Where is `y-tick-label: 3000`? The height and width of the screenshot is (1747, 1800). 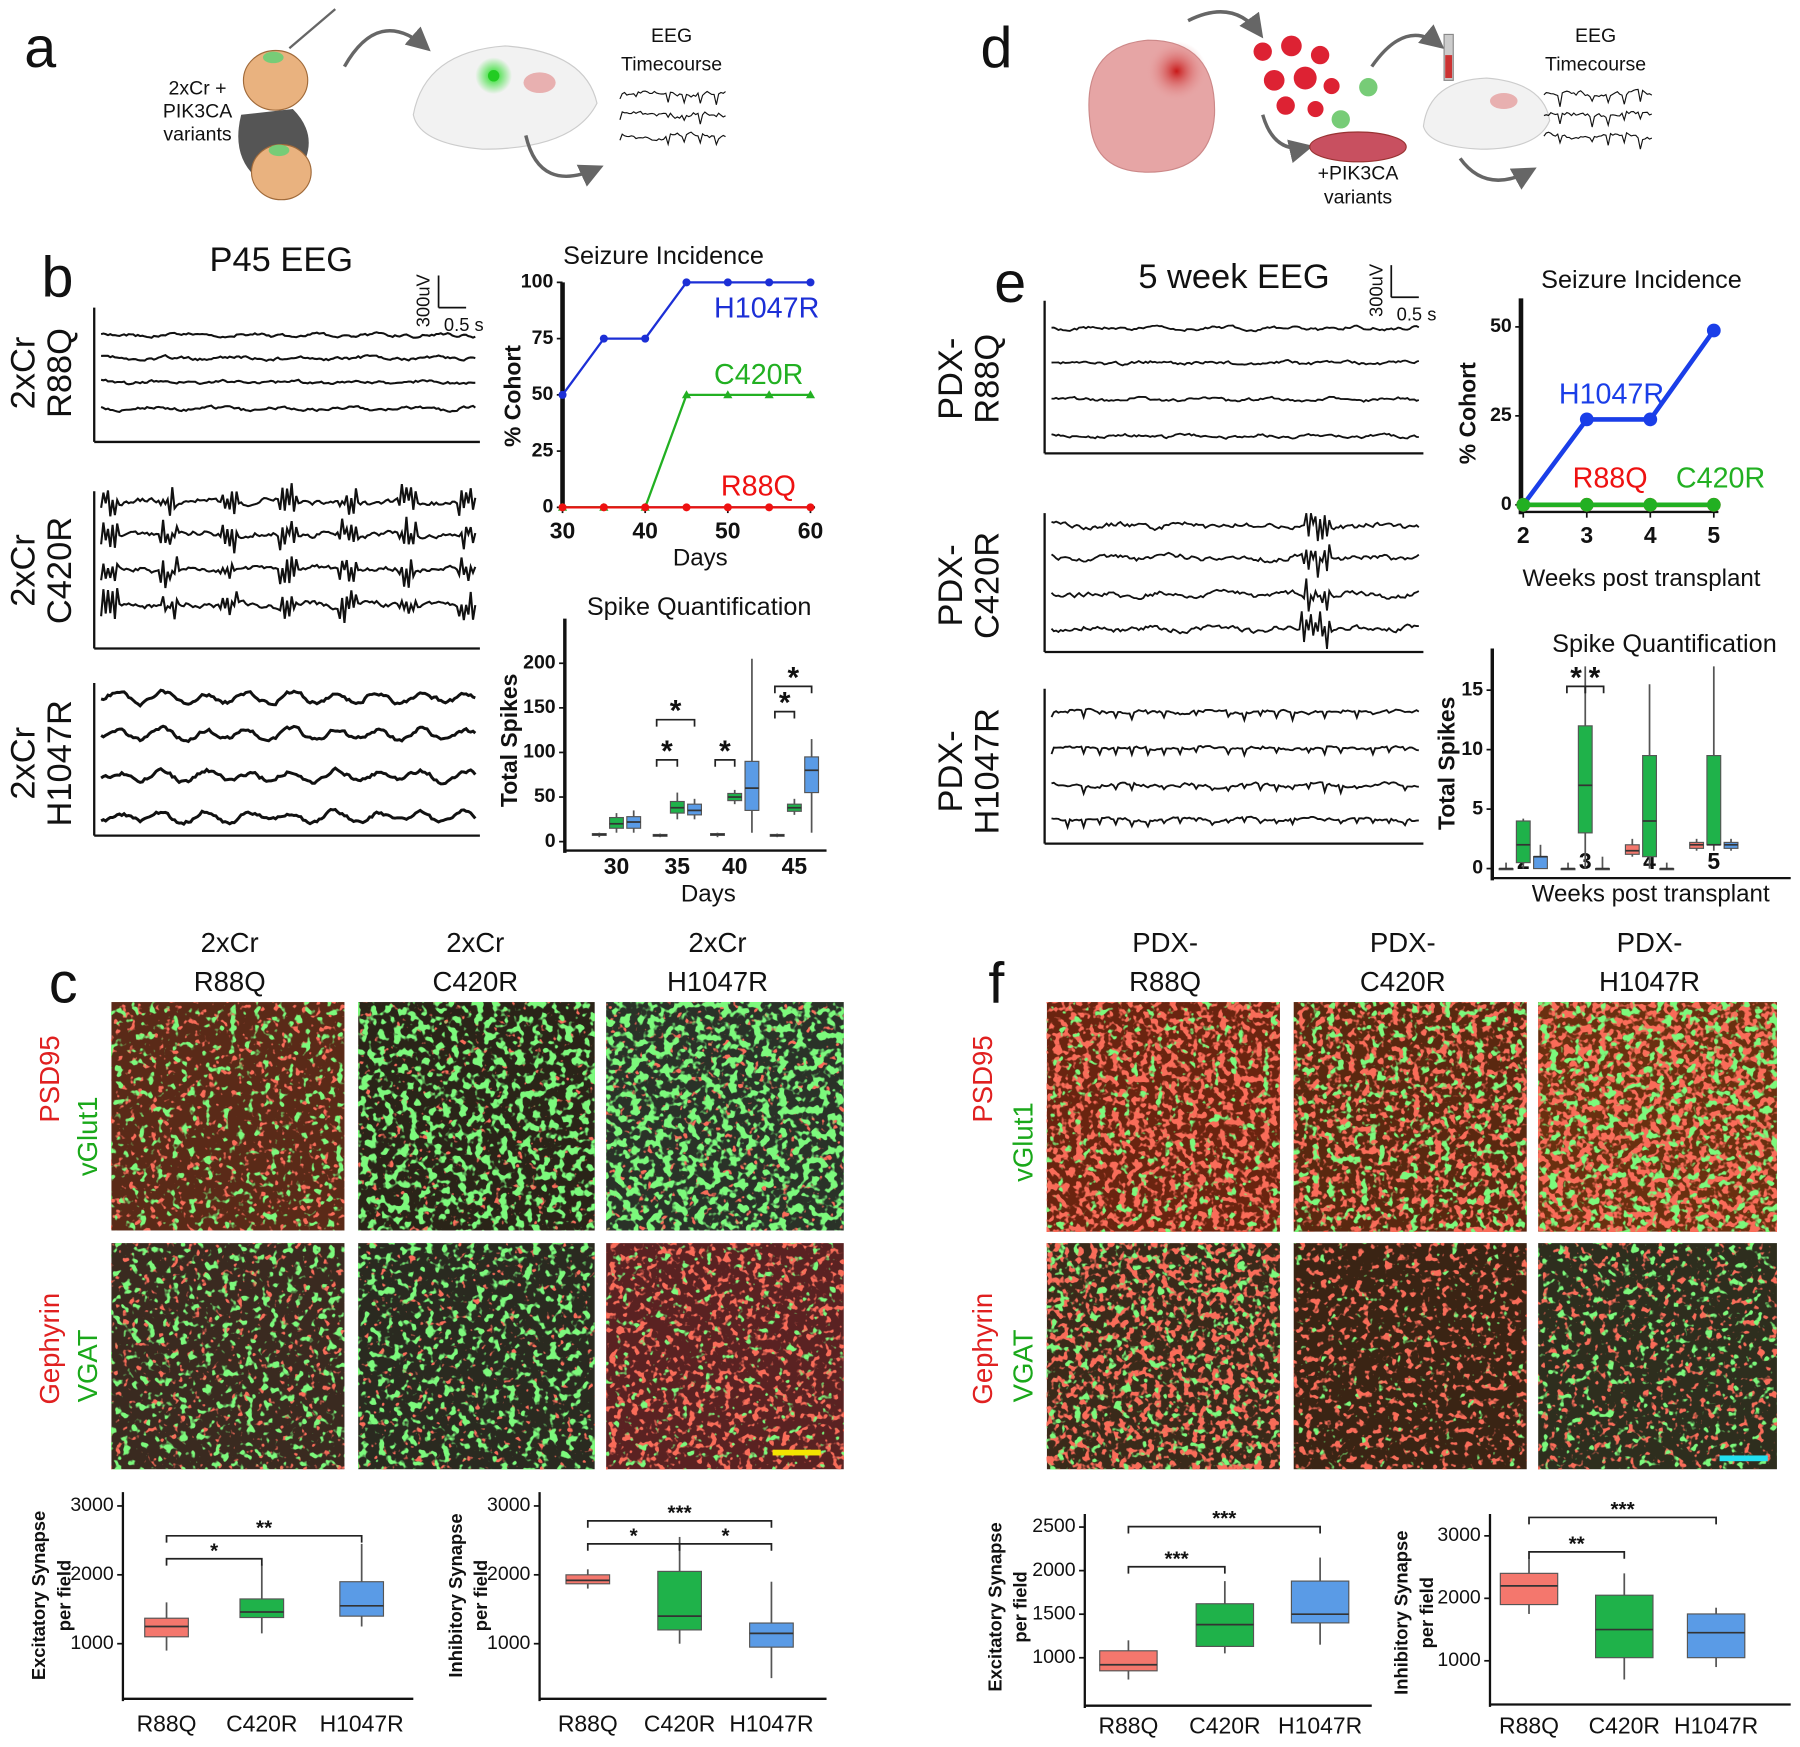
y-tick-label: 3000 is located at coordinates (1459, 1535).